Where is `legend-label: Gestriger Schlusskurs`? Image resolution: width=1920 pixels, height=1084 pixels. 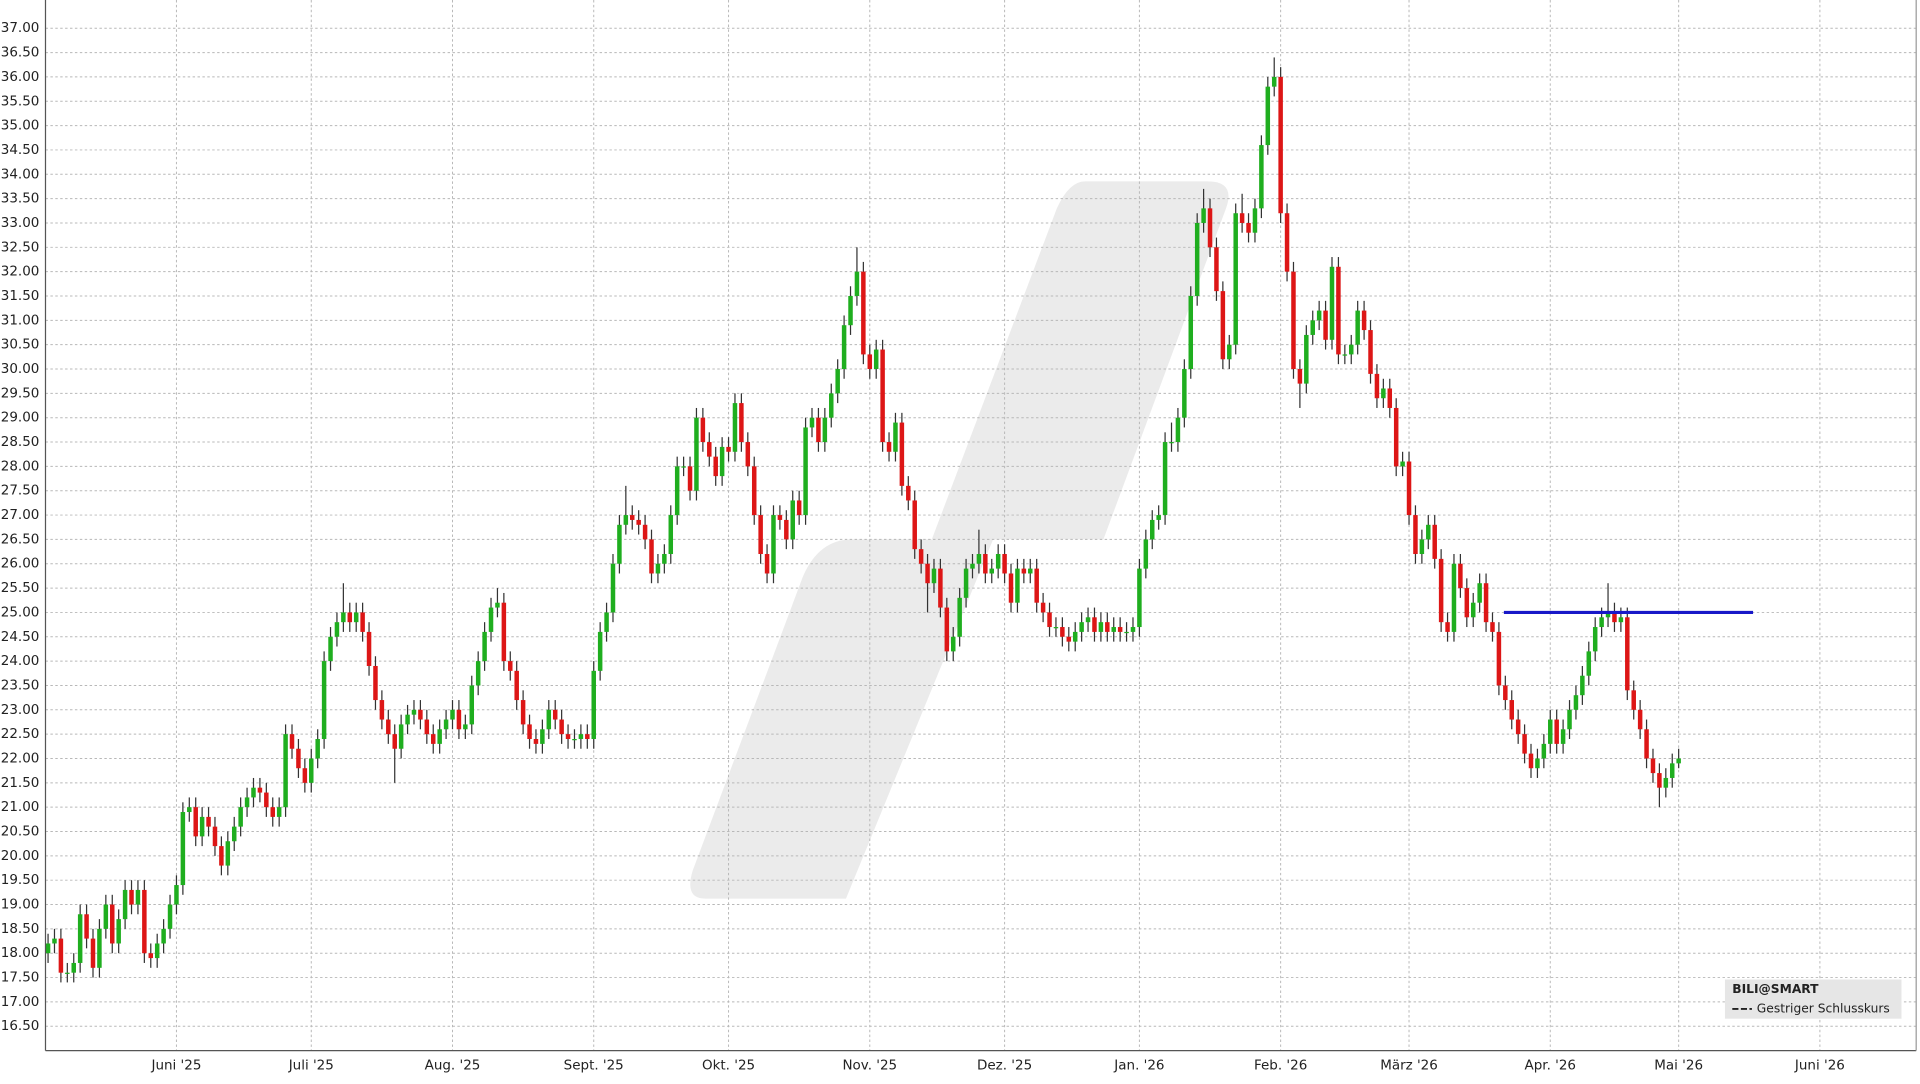
legend-label: Gestriger Schlusskurs is located at coordinates (1823, 1008).